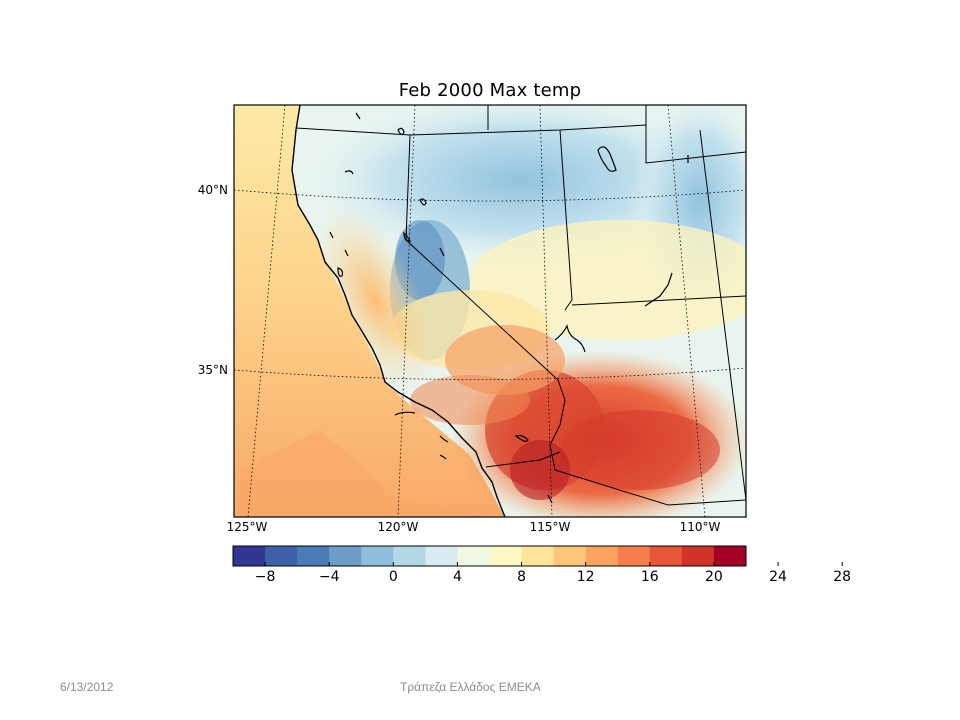  I want to click on lat-label-35n: 35°N, so click(212, 370).